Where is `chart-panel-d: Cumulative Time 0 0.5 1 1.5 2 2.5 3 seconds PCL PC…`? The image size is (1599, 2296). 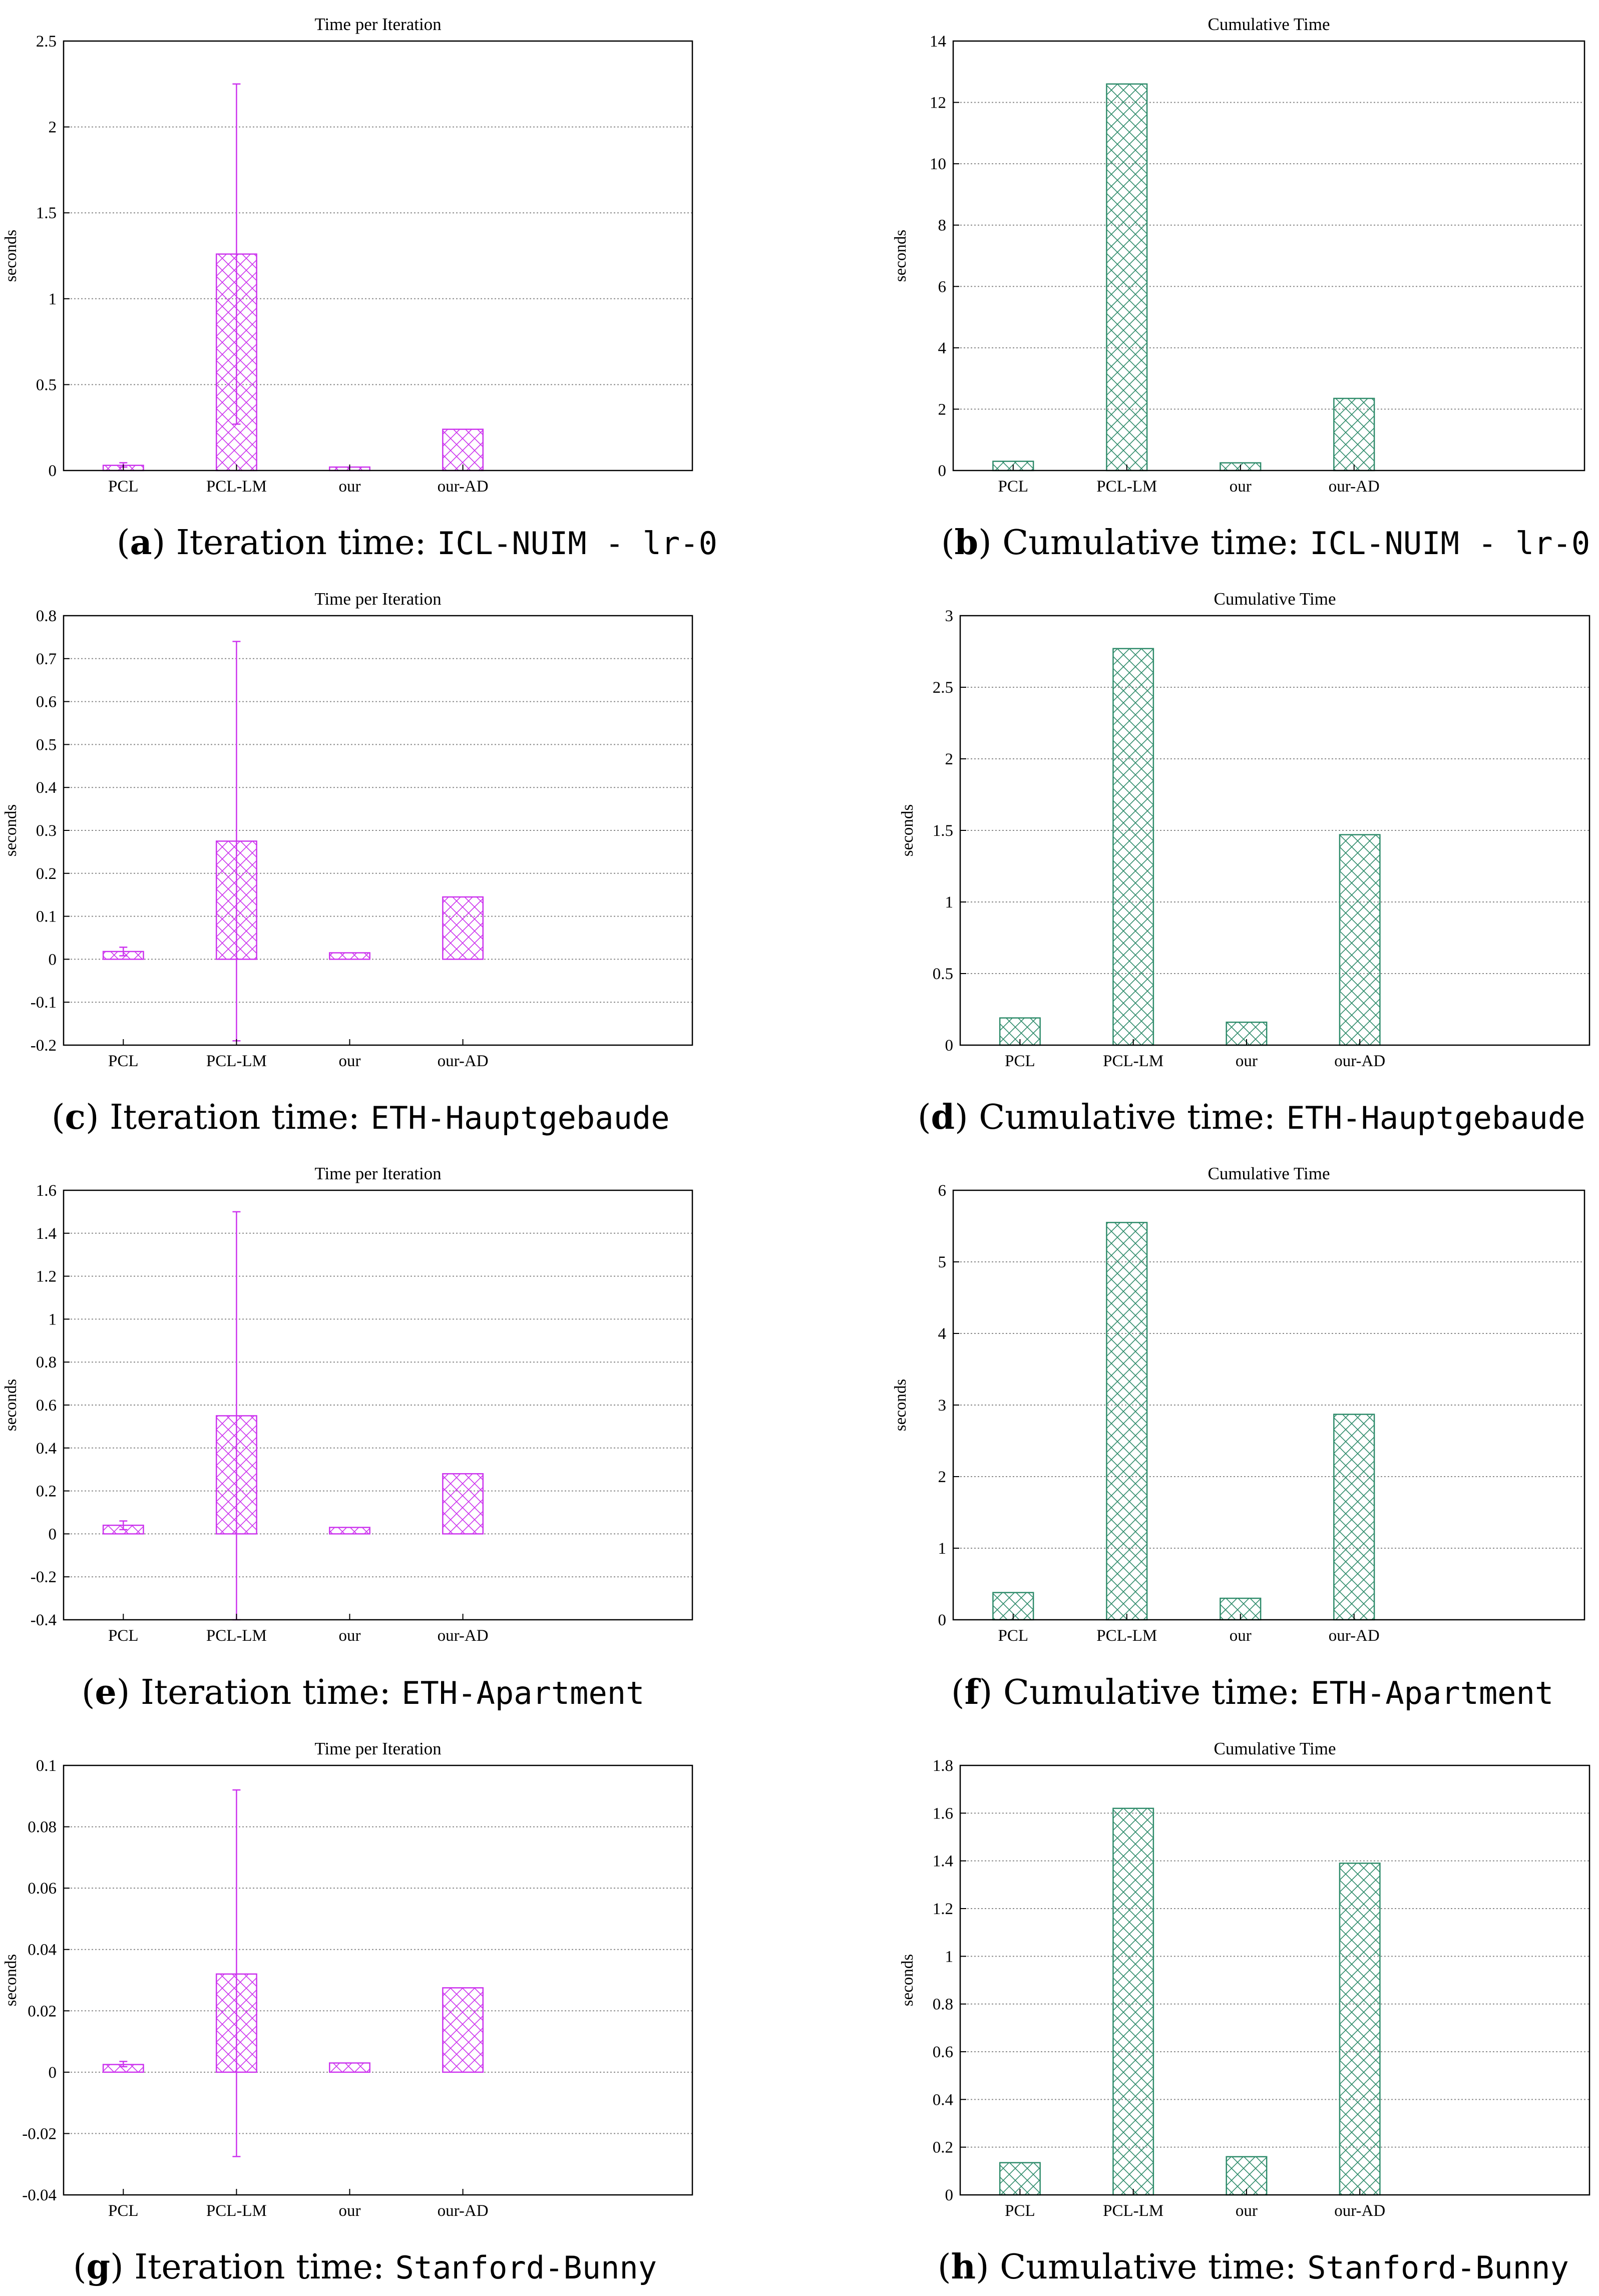 chart-panel-d: Cumulative Time 0 0.5 1 1.5 2 2.5 3 seconds PCL PC… is located at coordinates (1244, 829).